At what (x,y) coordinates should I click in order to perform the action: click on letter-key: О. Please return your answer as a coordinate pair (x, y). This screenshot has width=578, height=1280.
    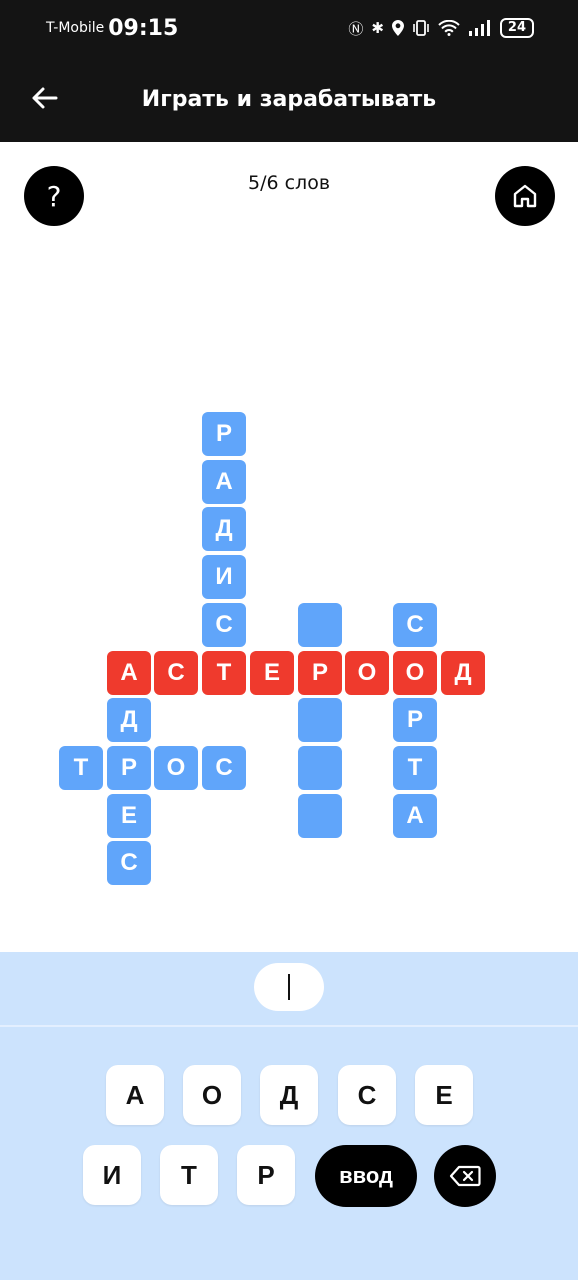
    Looking at the image, I should click on (212, 1095).